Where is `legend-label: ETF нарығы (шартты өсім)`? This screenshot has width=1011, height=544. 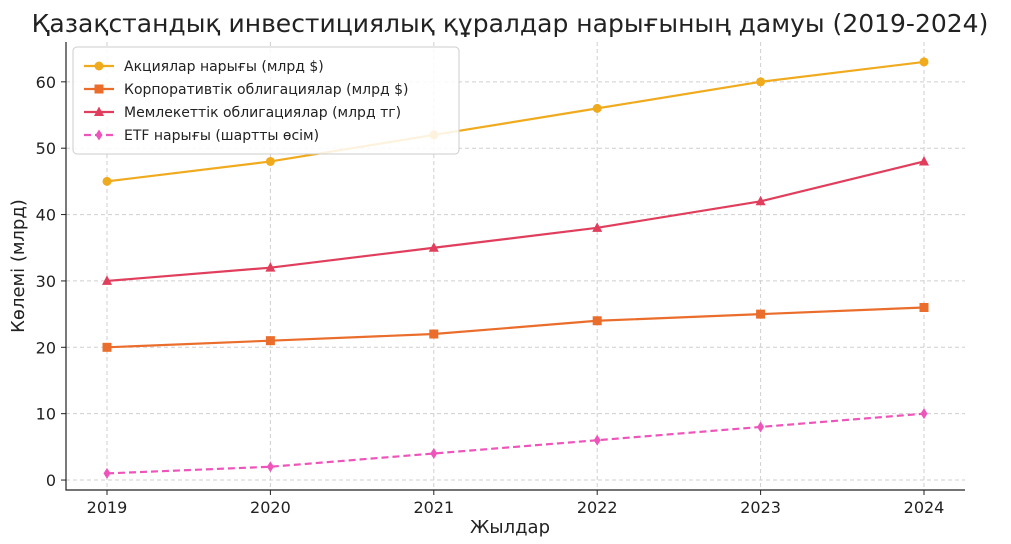
legend-label: ETF нарығы (шартты өсім) is located at coordinates (221, 136).